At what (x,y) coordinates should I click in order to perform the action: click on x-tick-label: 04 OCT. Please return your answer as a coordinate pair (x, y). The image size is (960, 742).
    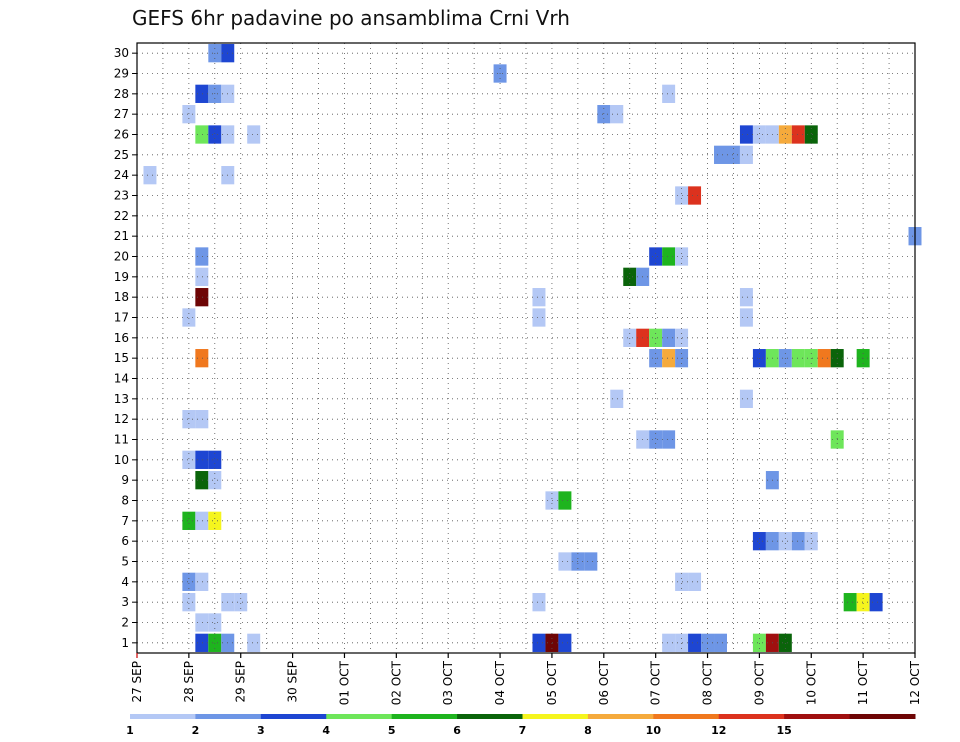
    Looking at the image, I should click on (500, 682).